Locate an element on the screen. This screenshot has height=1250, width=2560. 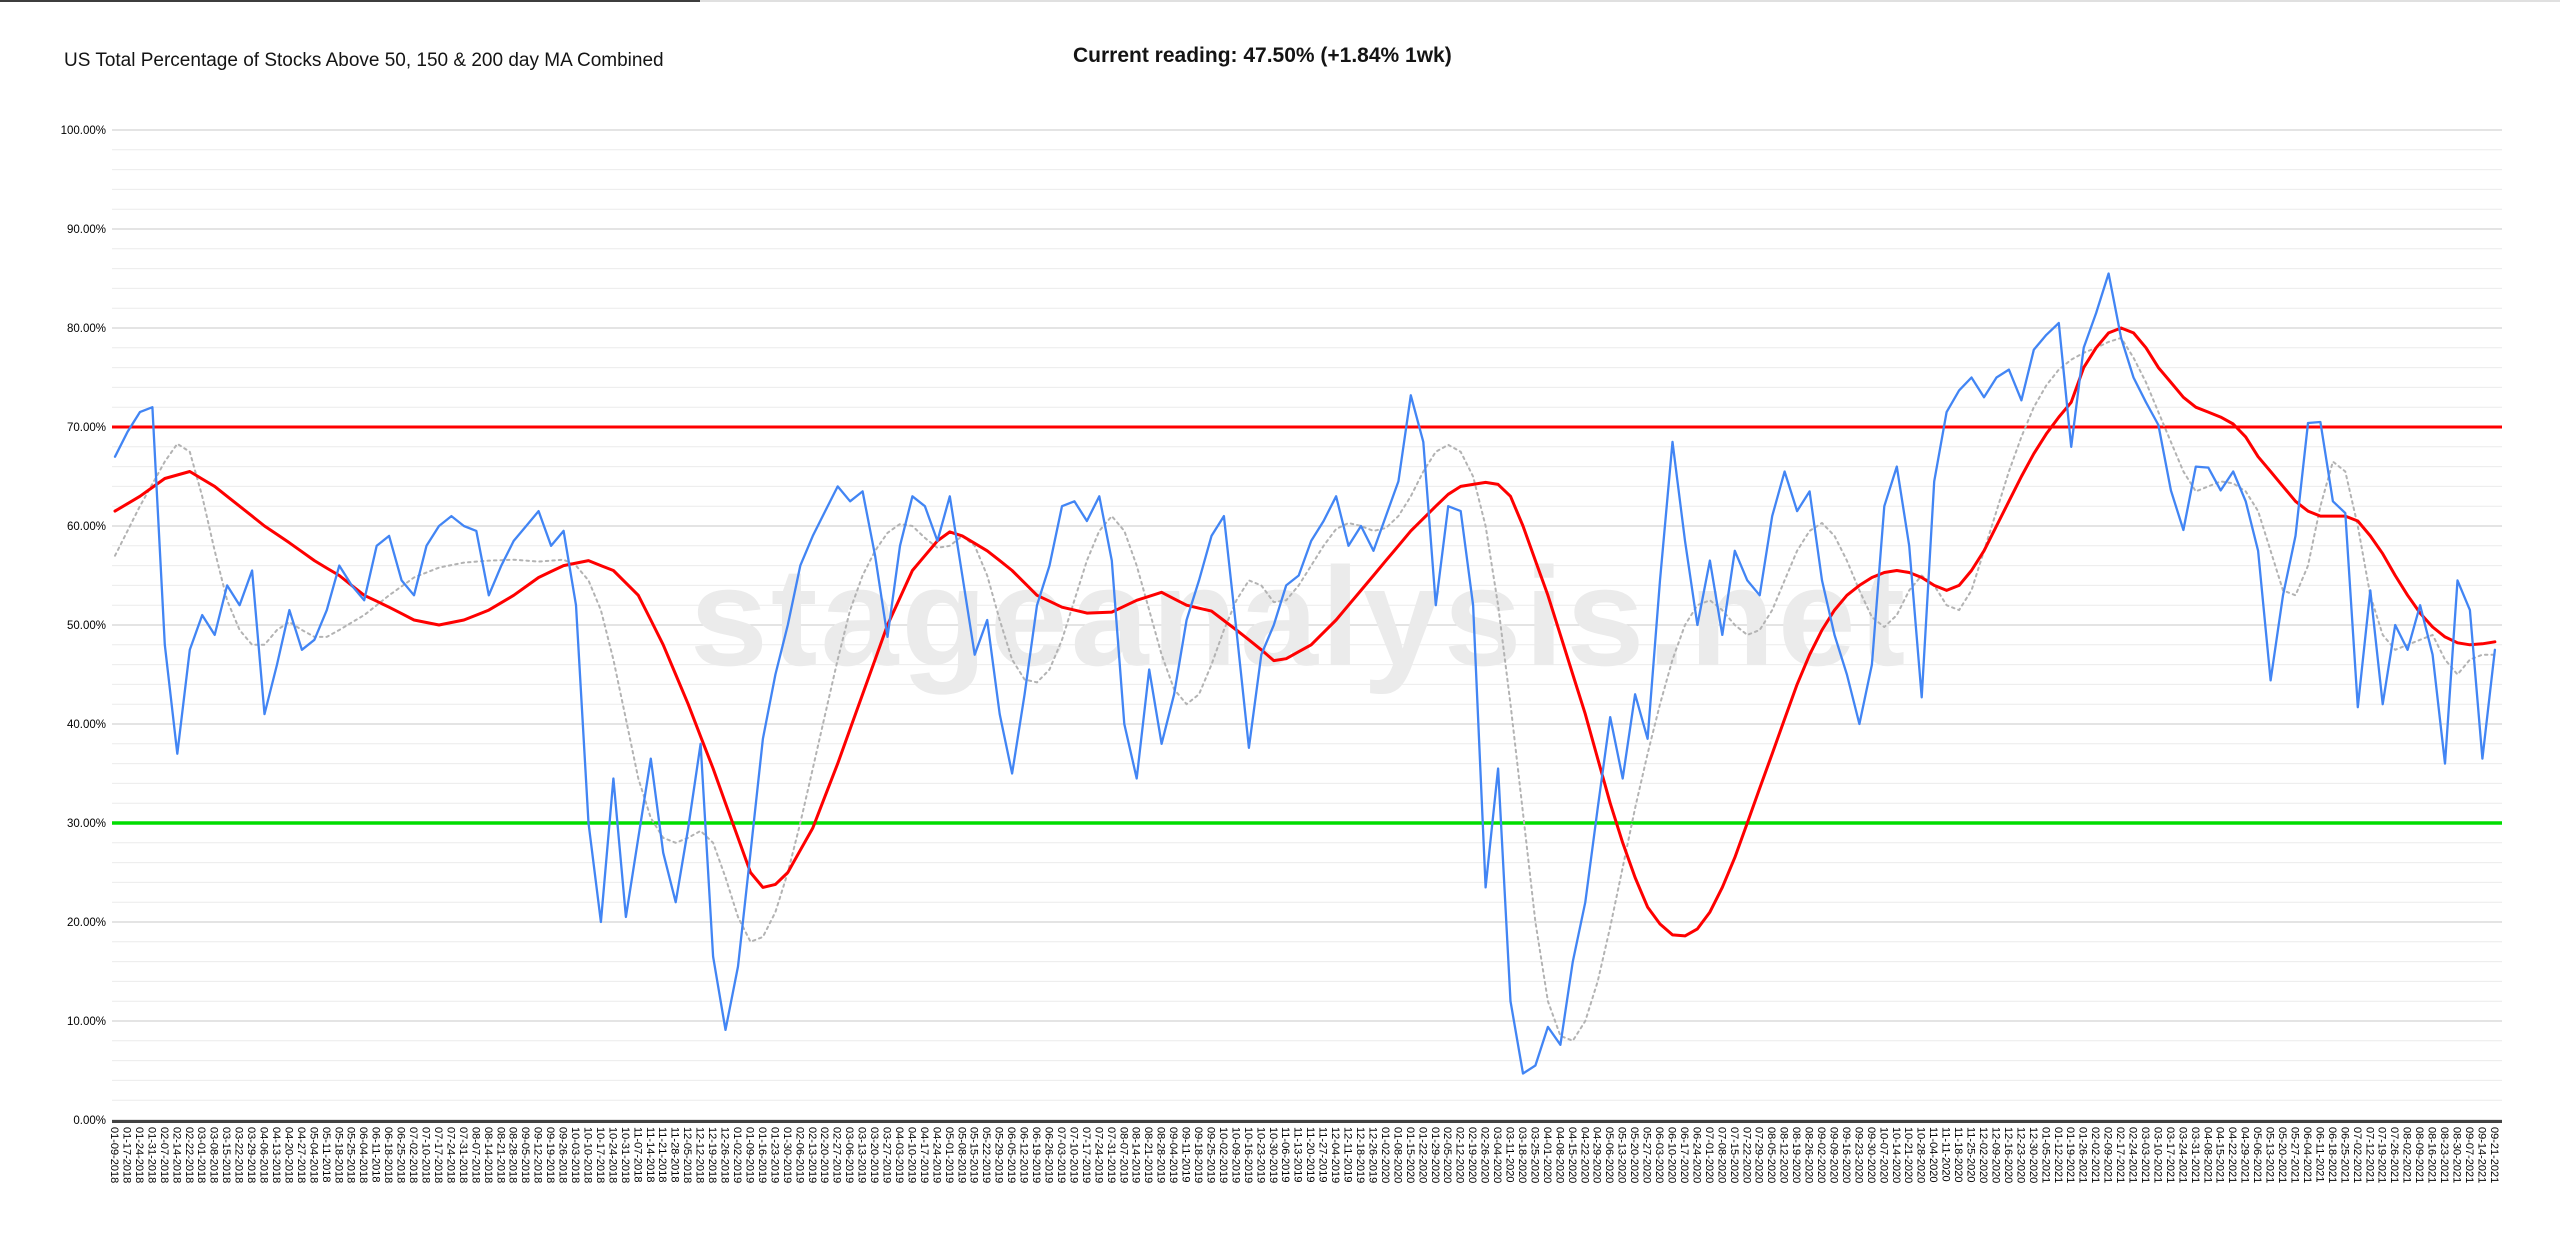
x-axis-label: 02-05-2020 is located at coordinates (1447, 1155).